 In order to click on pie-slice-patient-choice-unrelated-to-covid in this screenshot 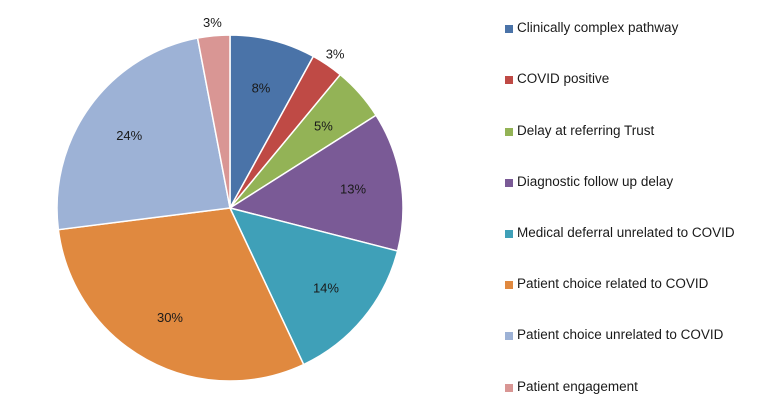, I will do `click(143, 134)`.